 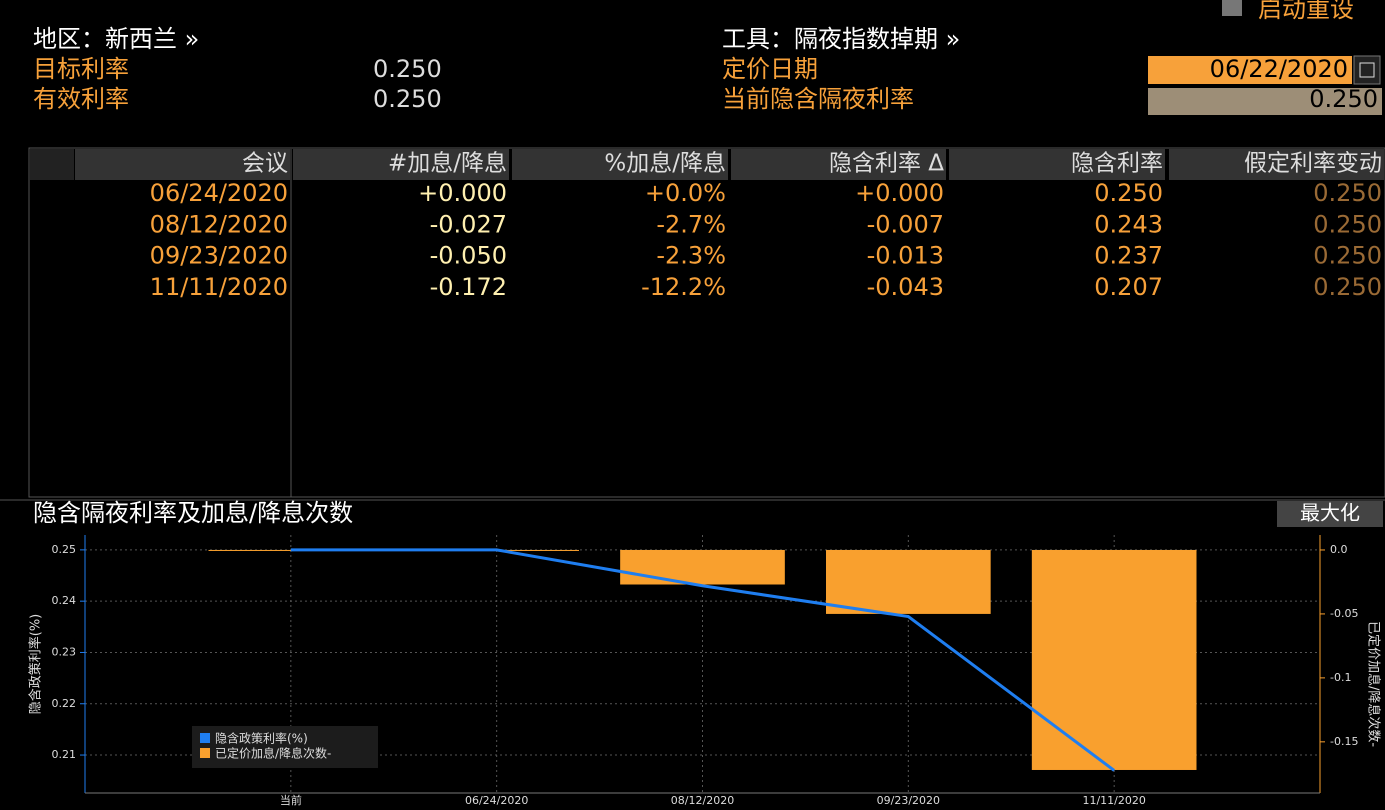 What do you see at coordinates (219, 193) in the screenshot?
I see `table-cell: 06/24/2020` at bounding box center [219, 193].